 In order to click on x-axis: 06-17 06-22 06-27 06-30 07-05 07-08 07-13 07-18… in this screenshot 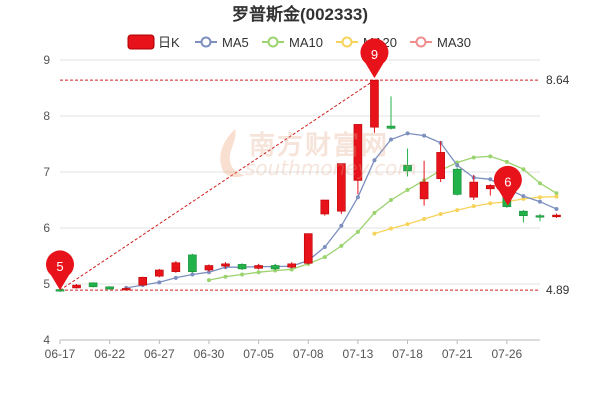, I will do `click(292, 350)`.